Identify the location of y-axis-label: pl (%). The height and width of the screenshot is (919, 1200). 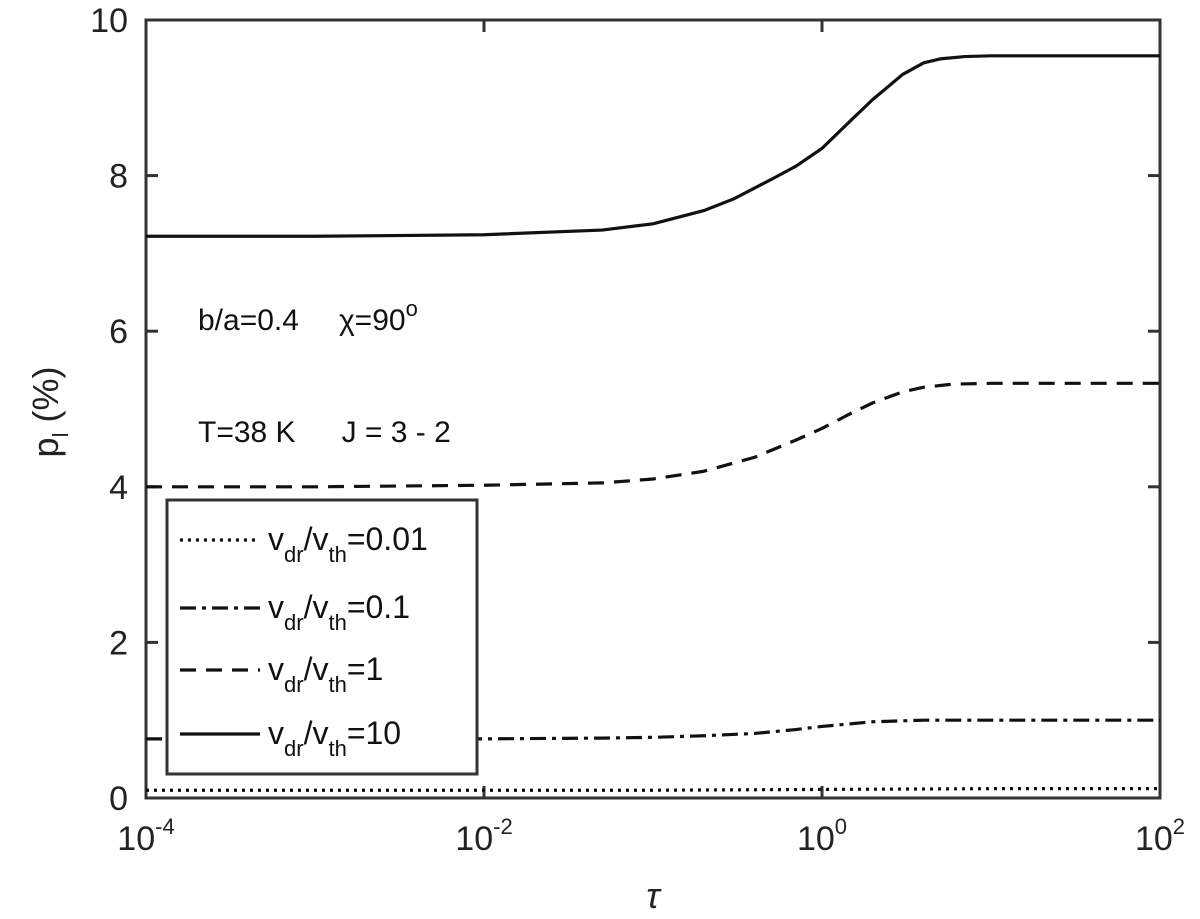
(49, 412).